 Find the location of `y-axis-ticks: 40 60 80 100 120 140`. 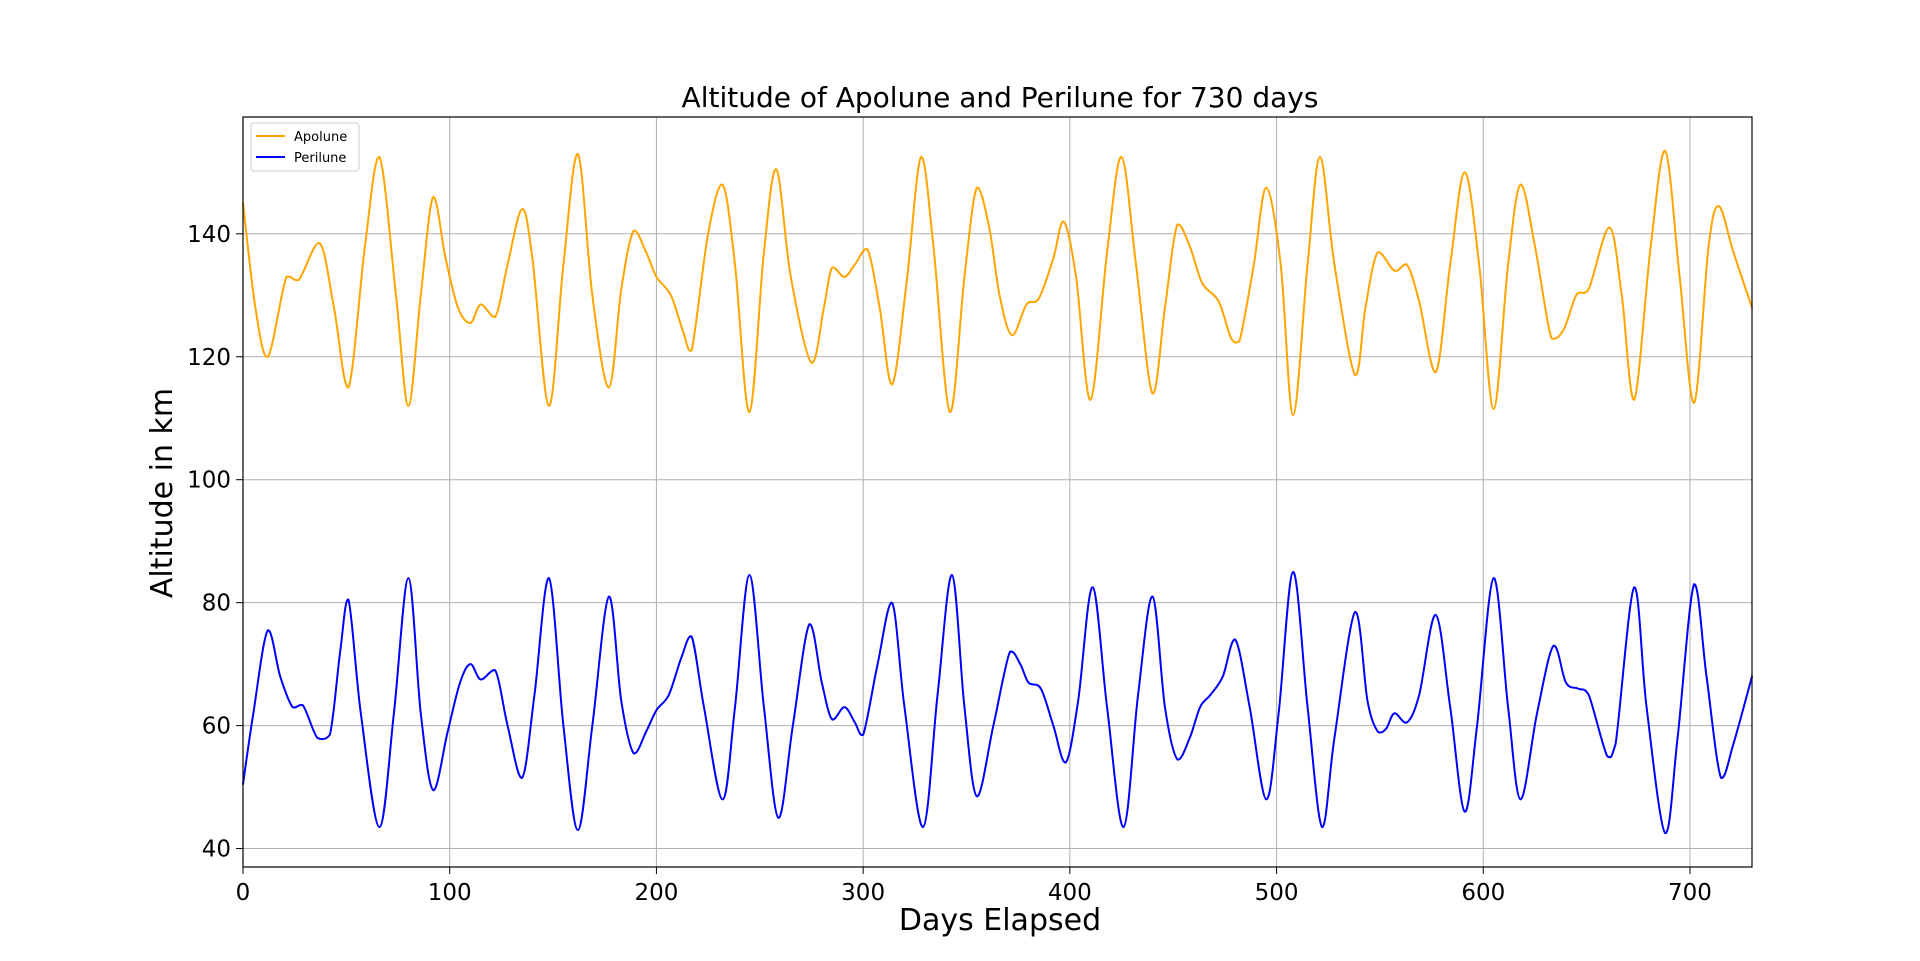

y-axis-ticks: 40 60 80 100 120 140 is located at coordinates (215, 542).